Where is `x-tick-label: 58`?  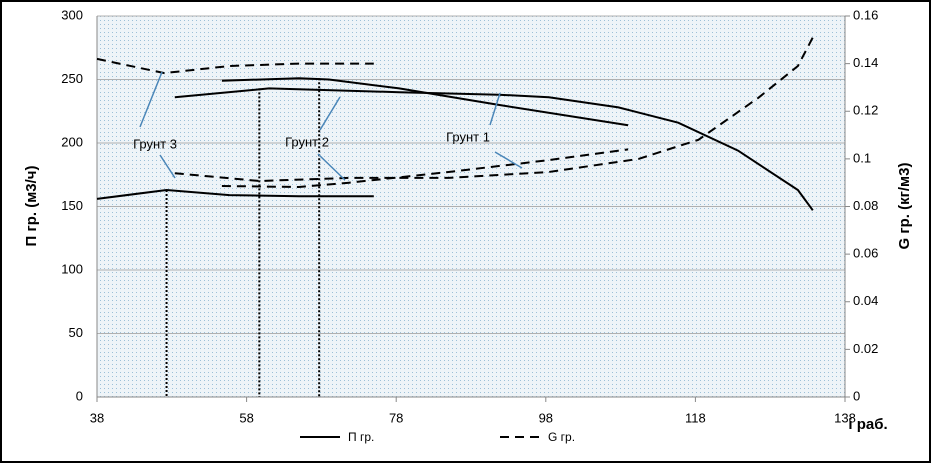 x-tick-label: 58 is located at coordinates (246, 417).